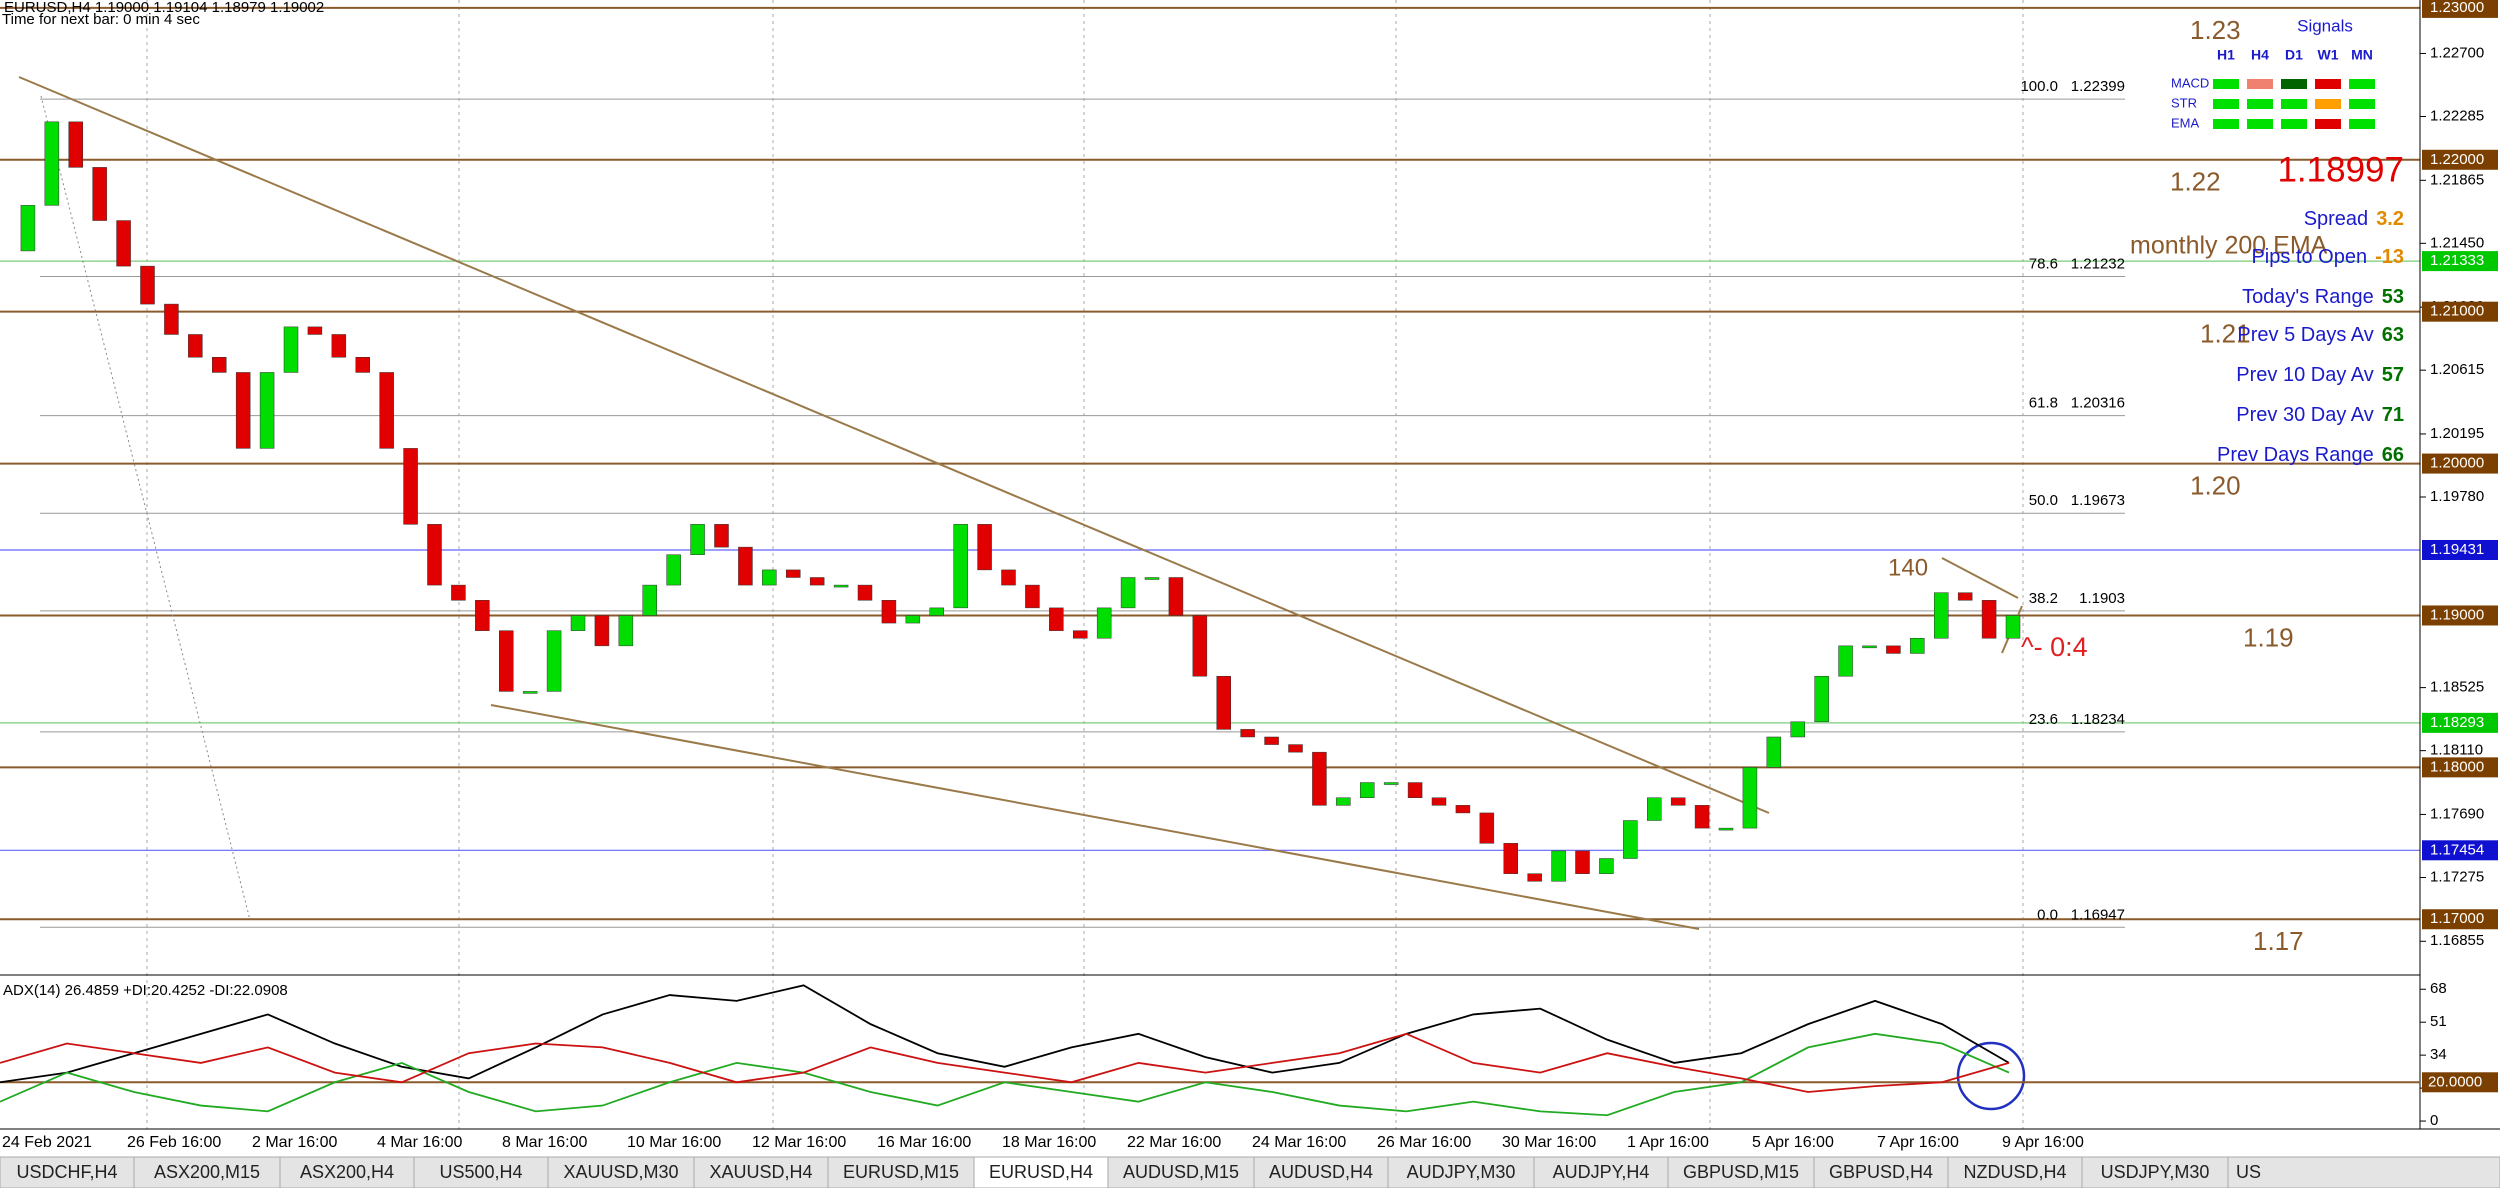  Describe the element at coordinates (2457, 496) in the screenshot. I see `y-tick-label: 1.19780` at that location.